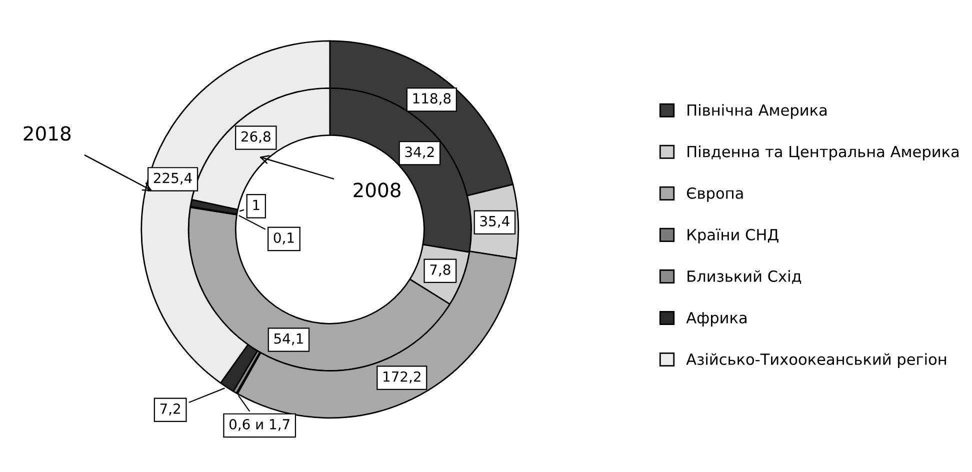  I want to click on data-label: 26,8, so click(255, 137).